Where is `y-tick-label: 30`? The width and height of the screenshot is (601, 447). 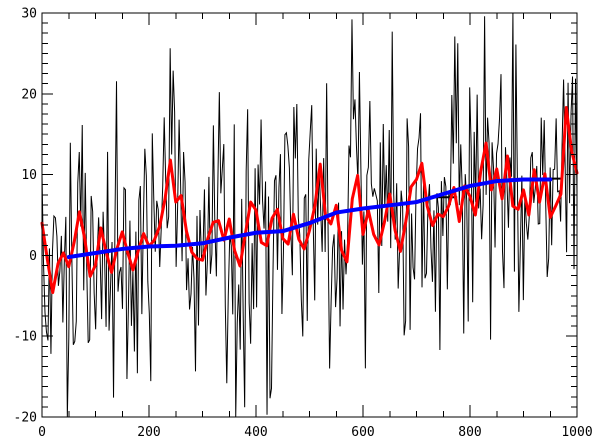 y-tick-label: 30 is located at coordinates (29, 14).